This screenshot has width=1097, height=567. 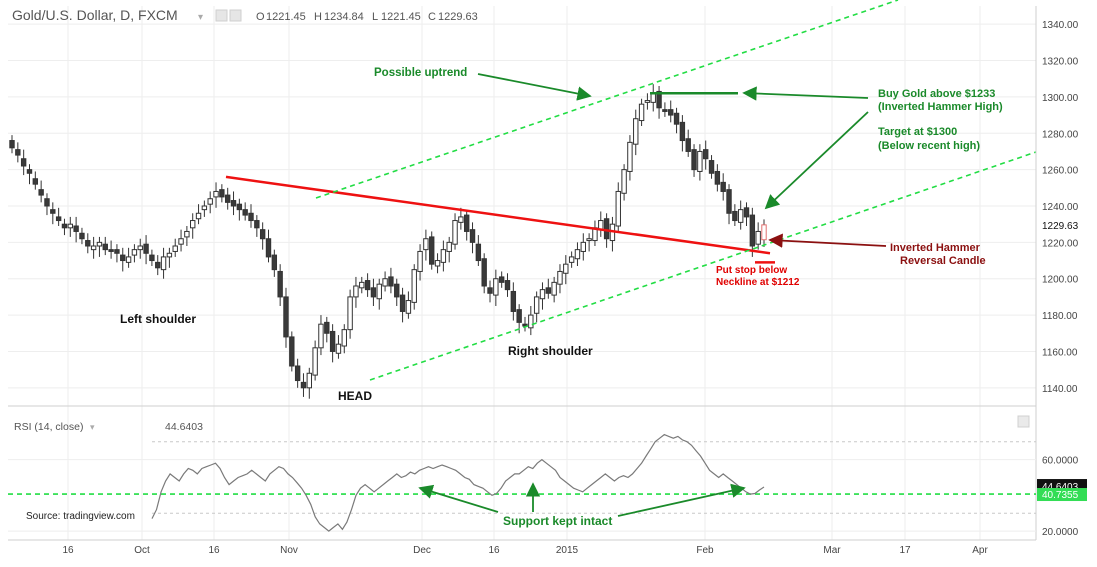 What do you see at coordinates (758, 282) in the screenshot?
I see `stop-sub-label: Neckline at $1212` at bounding box center [758, 282].